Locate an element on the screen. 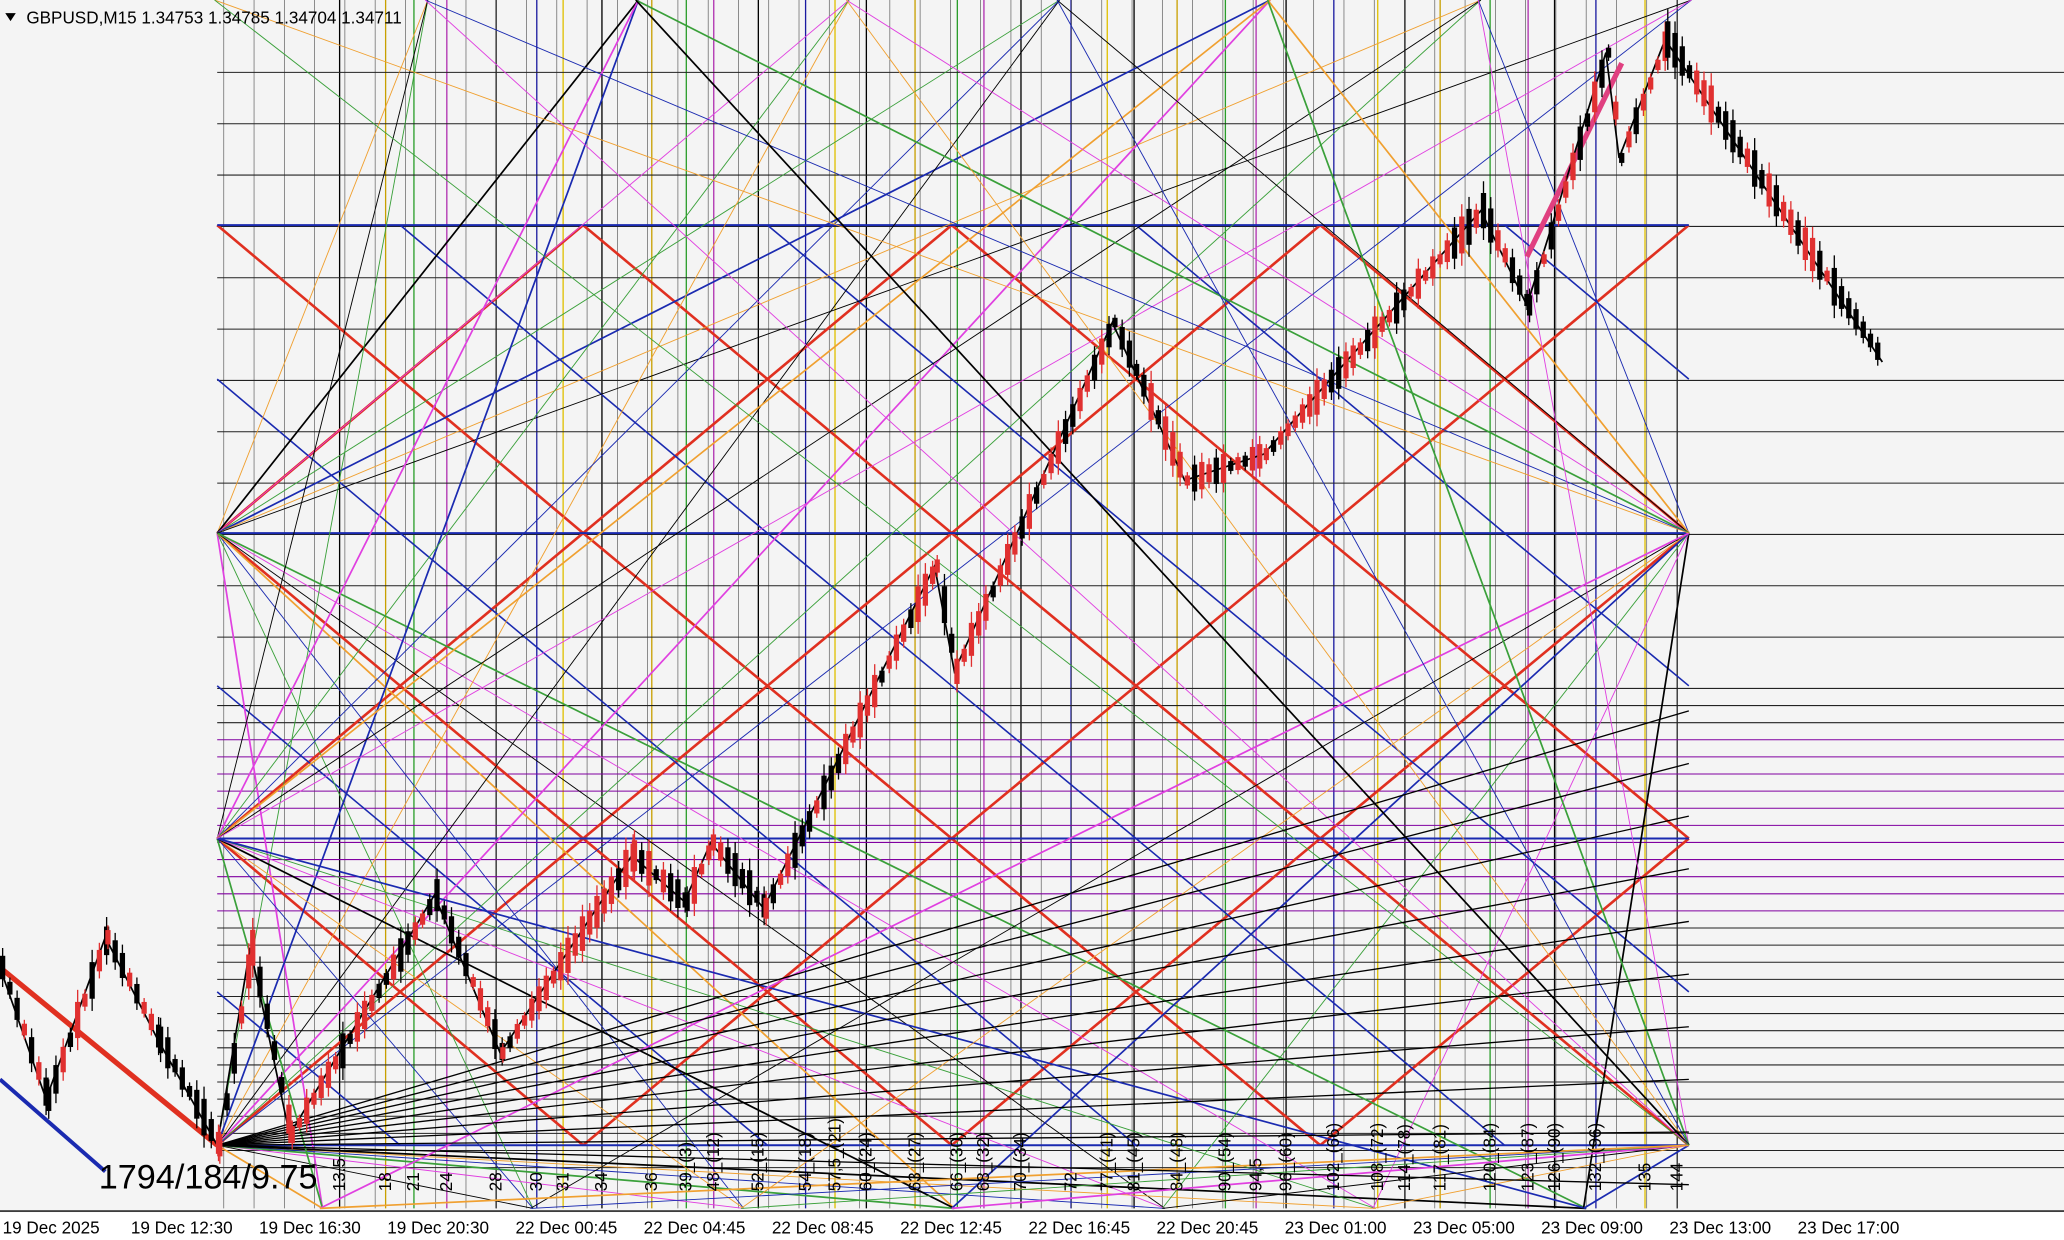 The image size is (2064, 1240). time-label: 23 Dec 05:00 is located at coordinates (1464, 1227).